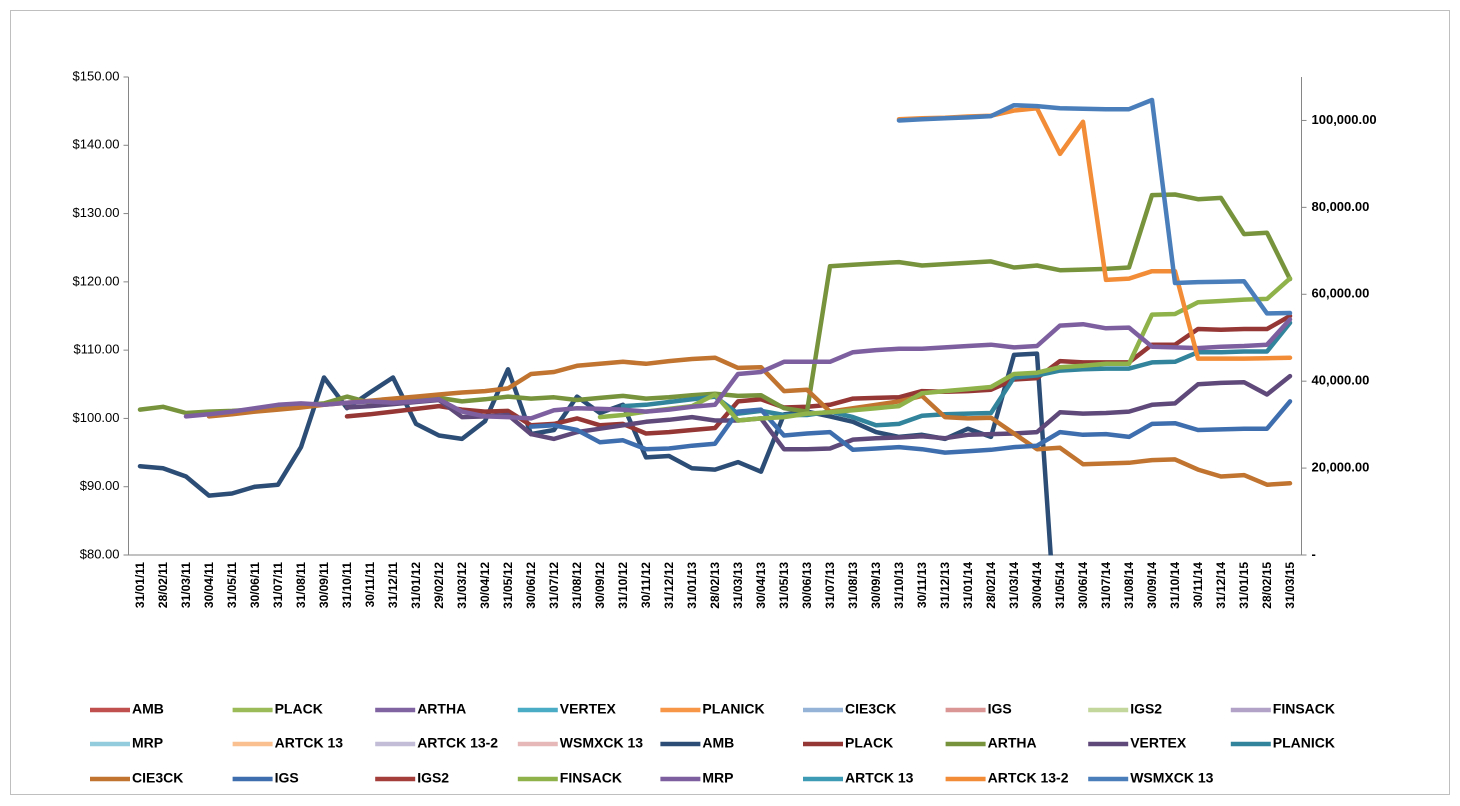 The image size is (1460, 806). Describe the element at coordinates (324, 585) in the screenshot. I see `x-tick-label: 30/09/11` at that location.